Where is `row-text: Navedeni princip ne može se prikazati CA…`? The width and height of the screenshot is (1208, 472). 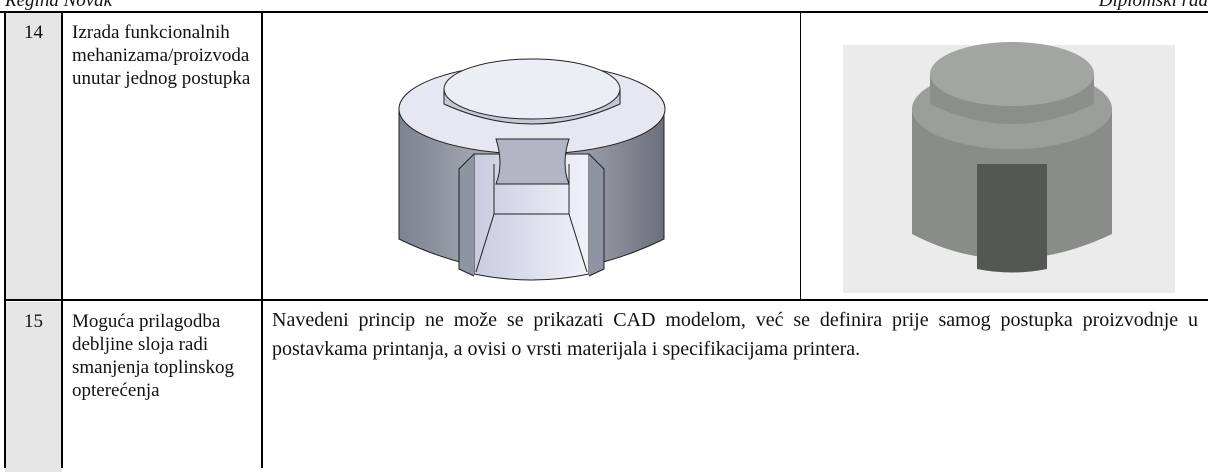 row-text: Navedeni princip ne može se prikazati CA… is located at coordinates (735, 334).